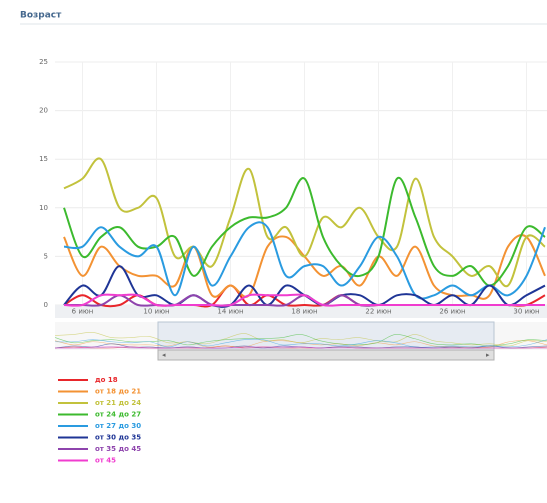  I want to click on legend-label: от 18 до 21, so click(118, 392).